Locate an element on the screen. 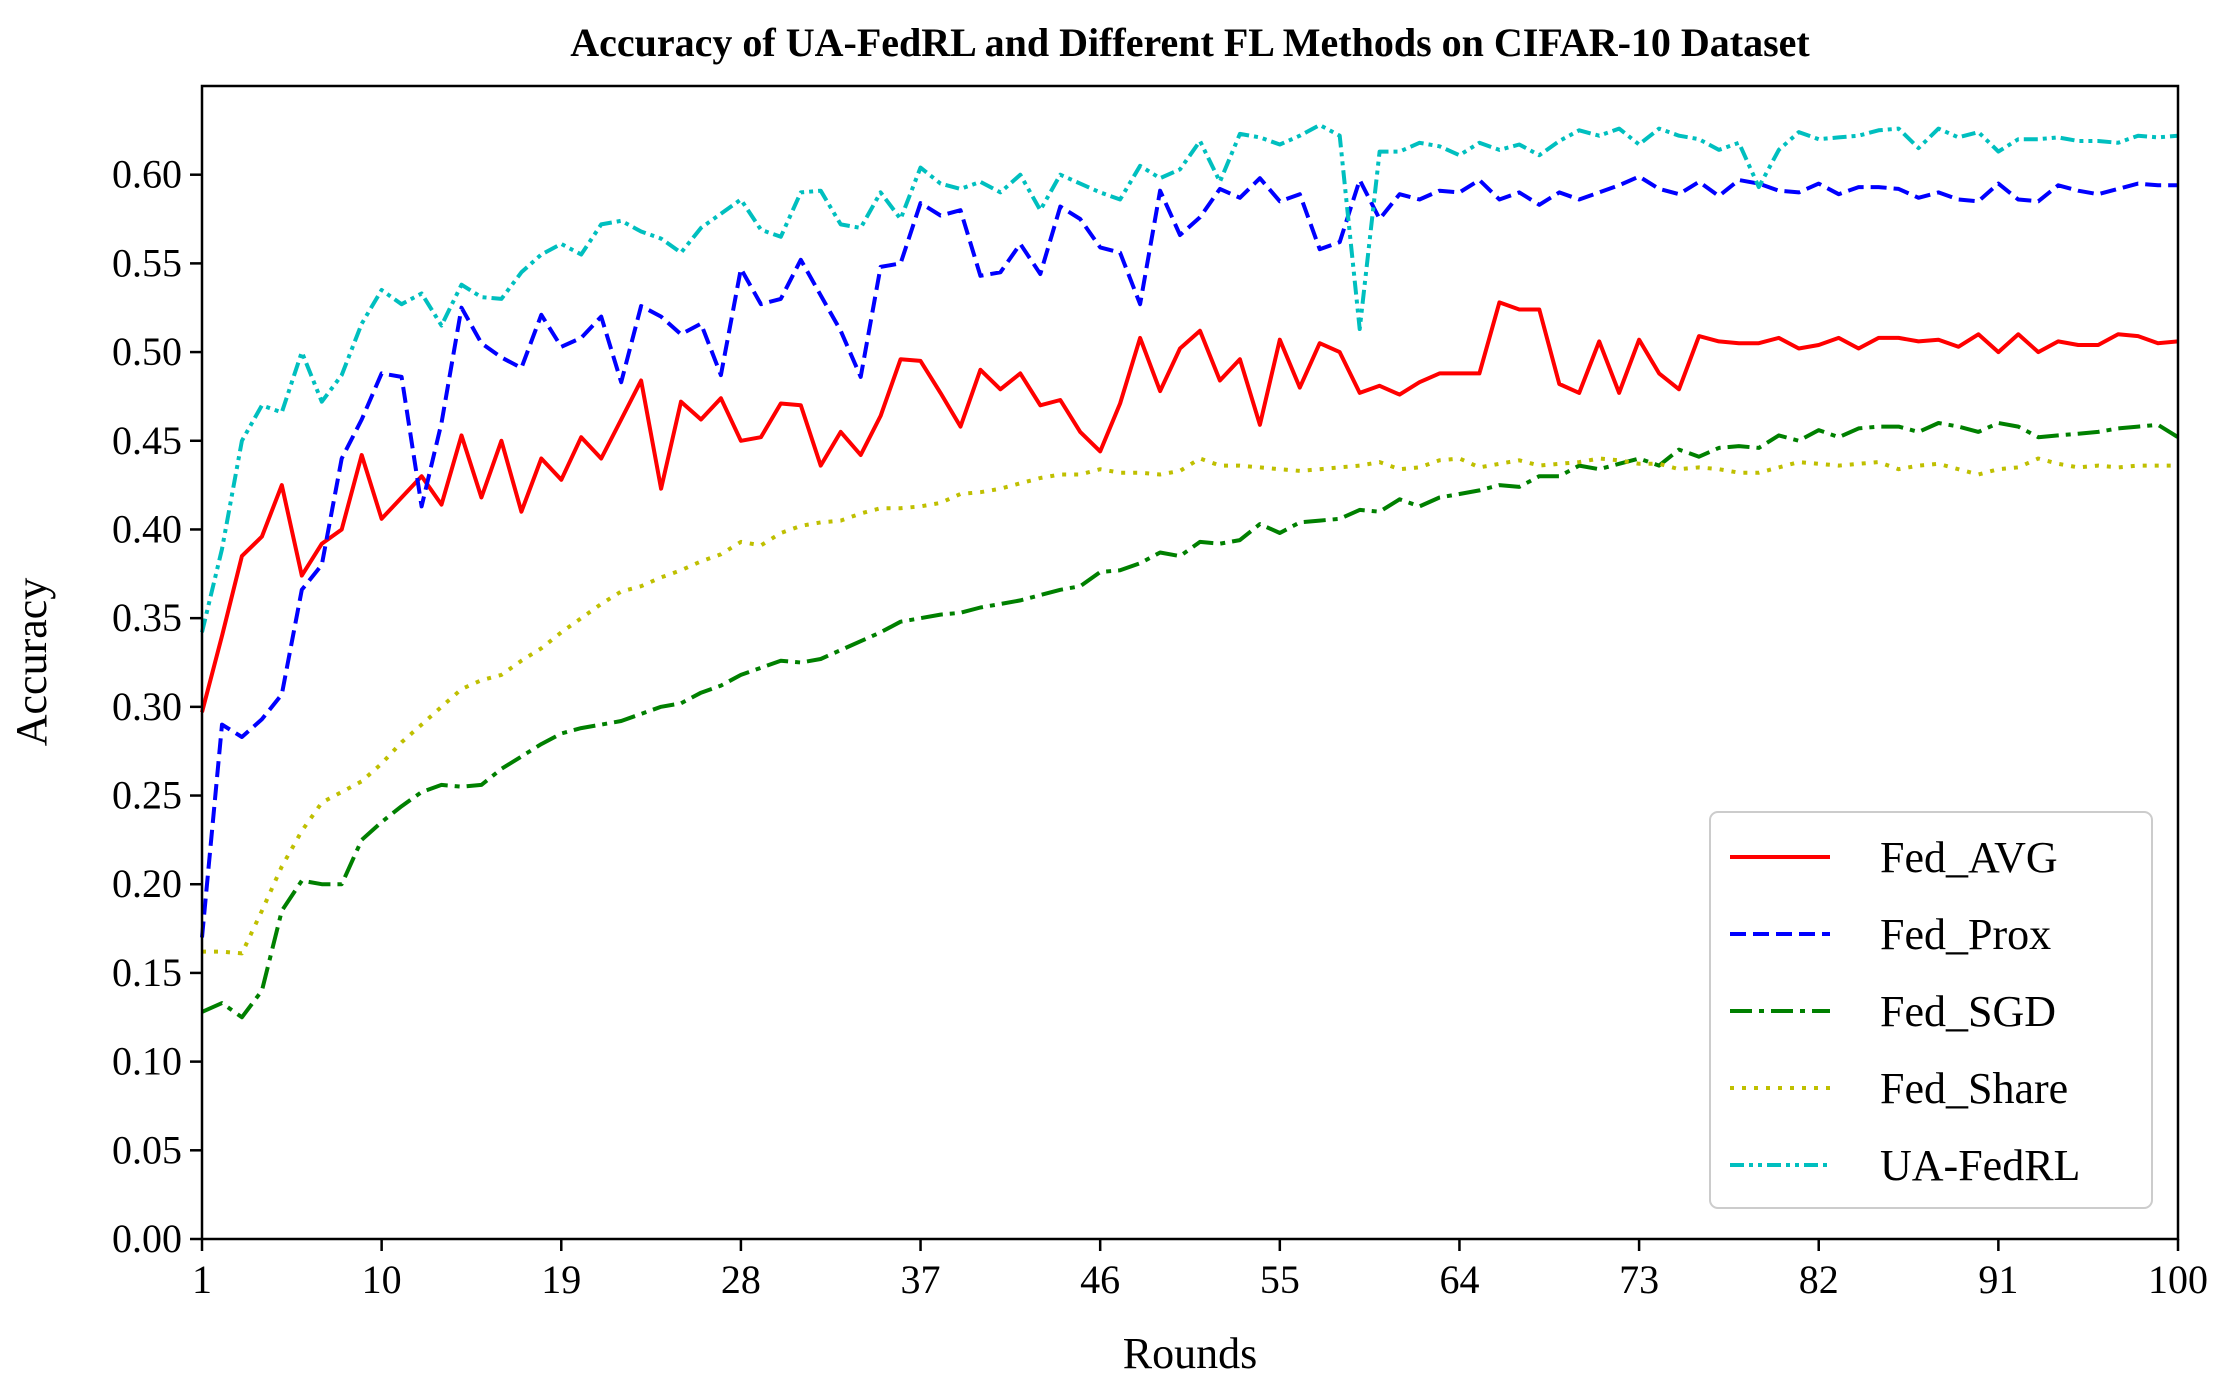 This screenshot has width=2226, height=1388. x-tick-label: 82 is located at coordinates (1819, 1279).